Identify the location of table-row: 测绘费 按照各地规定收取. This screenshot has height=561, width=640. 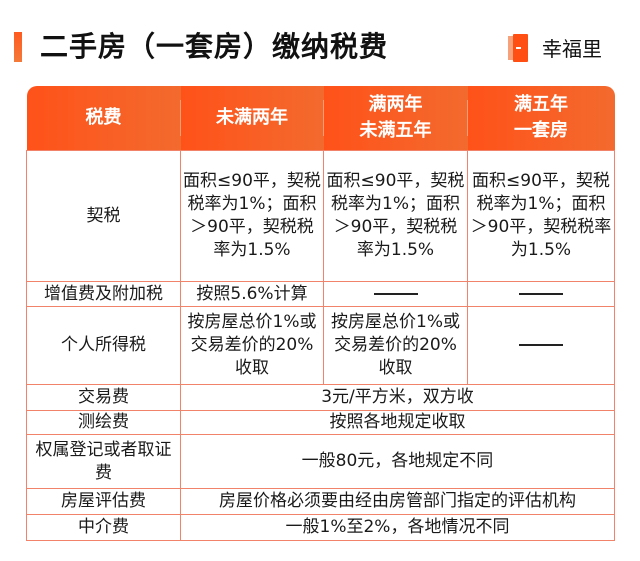
(320, 422).